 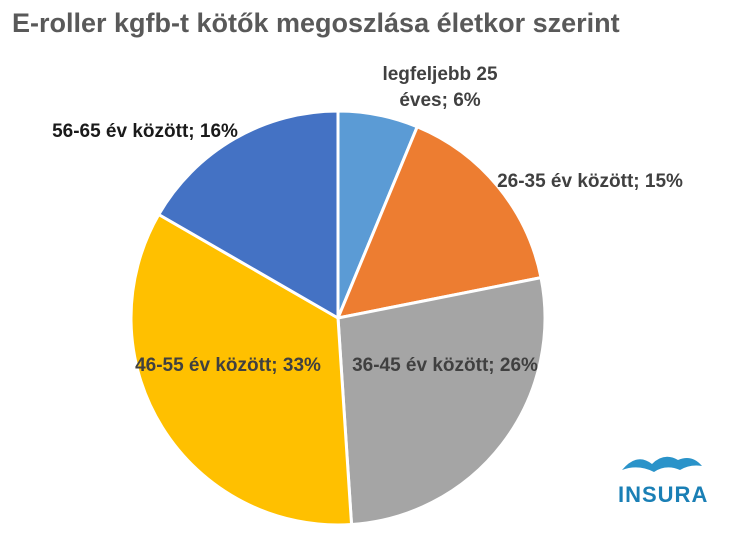 I want to click on category-label: 26-35 év között, so click(x=568, y=181).